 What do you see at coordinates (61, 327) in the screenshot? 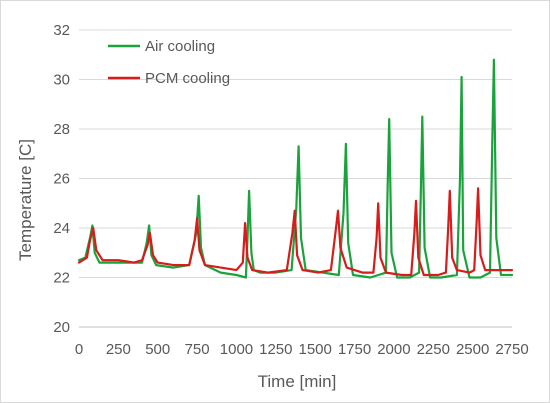
I see `y-tick-label: 20` at bounding box center [61, 327].